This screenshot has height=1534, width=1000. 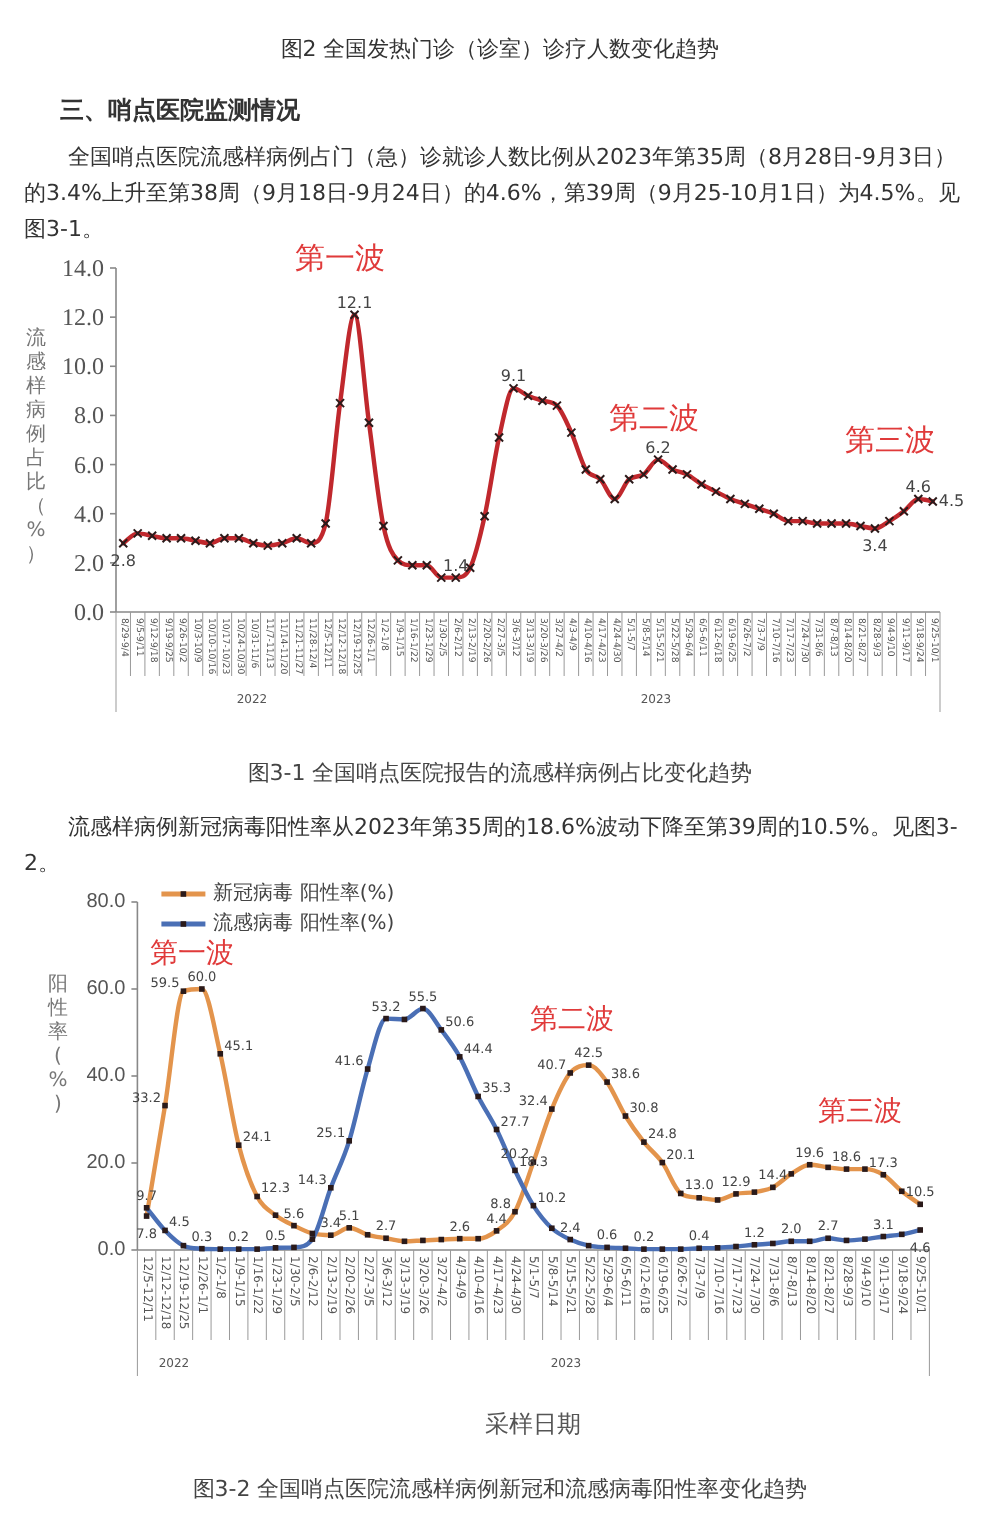 I want to click on text: 图3-1 全国哨点医院报告的流感样病例占比变化趋势, so click(x=500, y=773).